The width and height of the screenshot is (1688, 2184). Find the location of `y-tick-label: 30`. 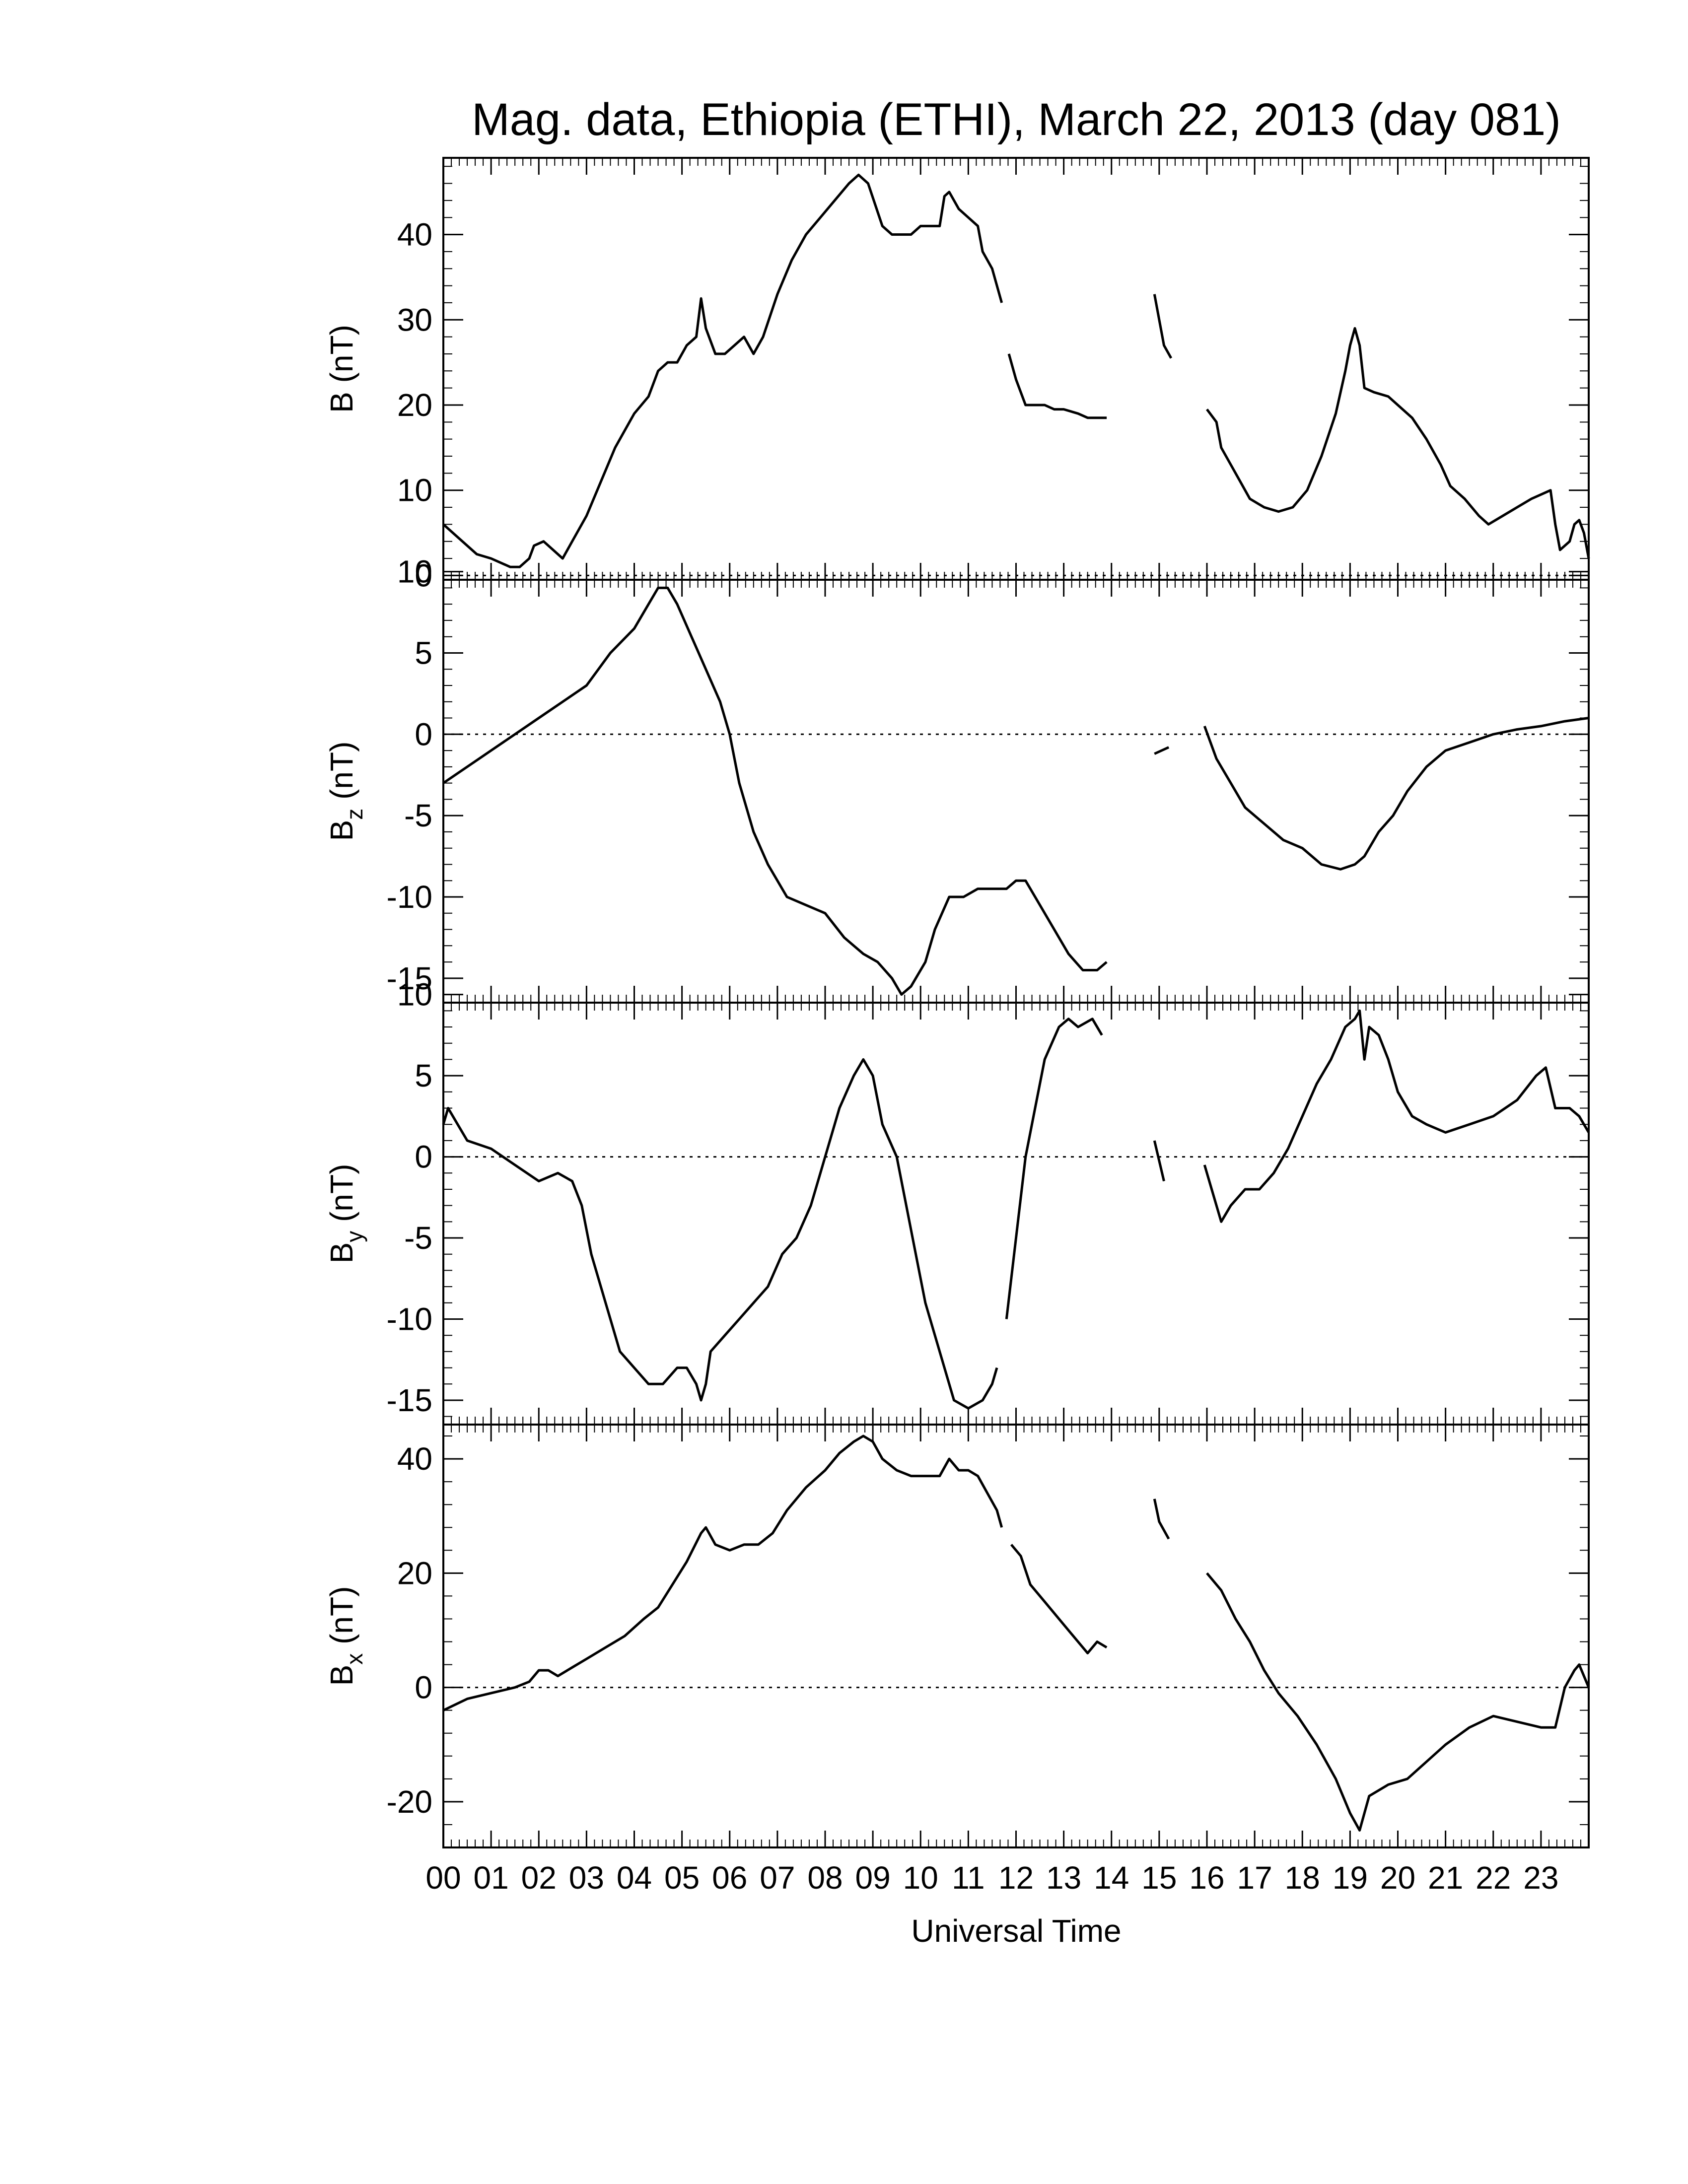

y-tick-label: 30 is located at coordinates (414, 320).